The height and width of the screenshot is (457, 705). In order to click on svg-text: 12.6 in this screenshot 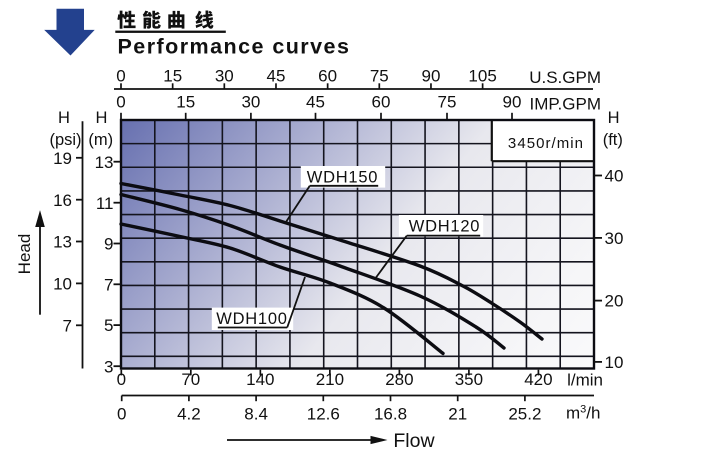, I will do `click(323, 413)`.